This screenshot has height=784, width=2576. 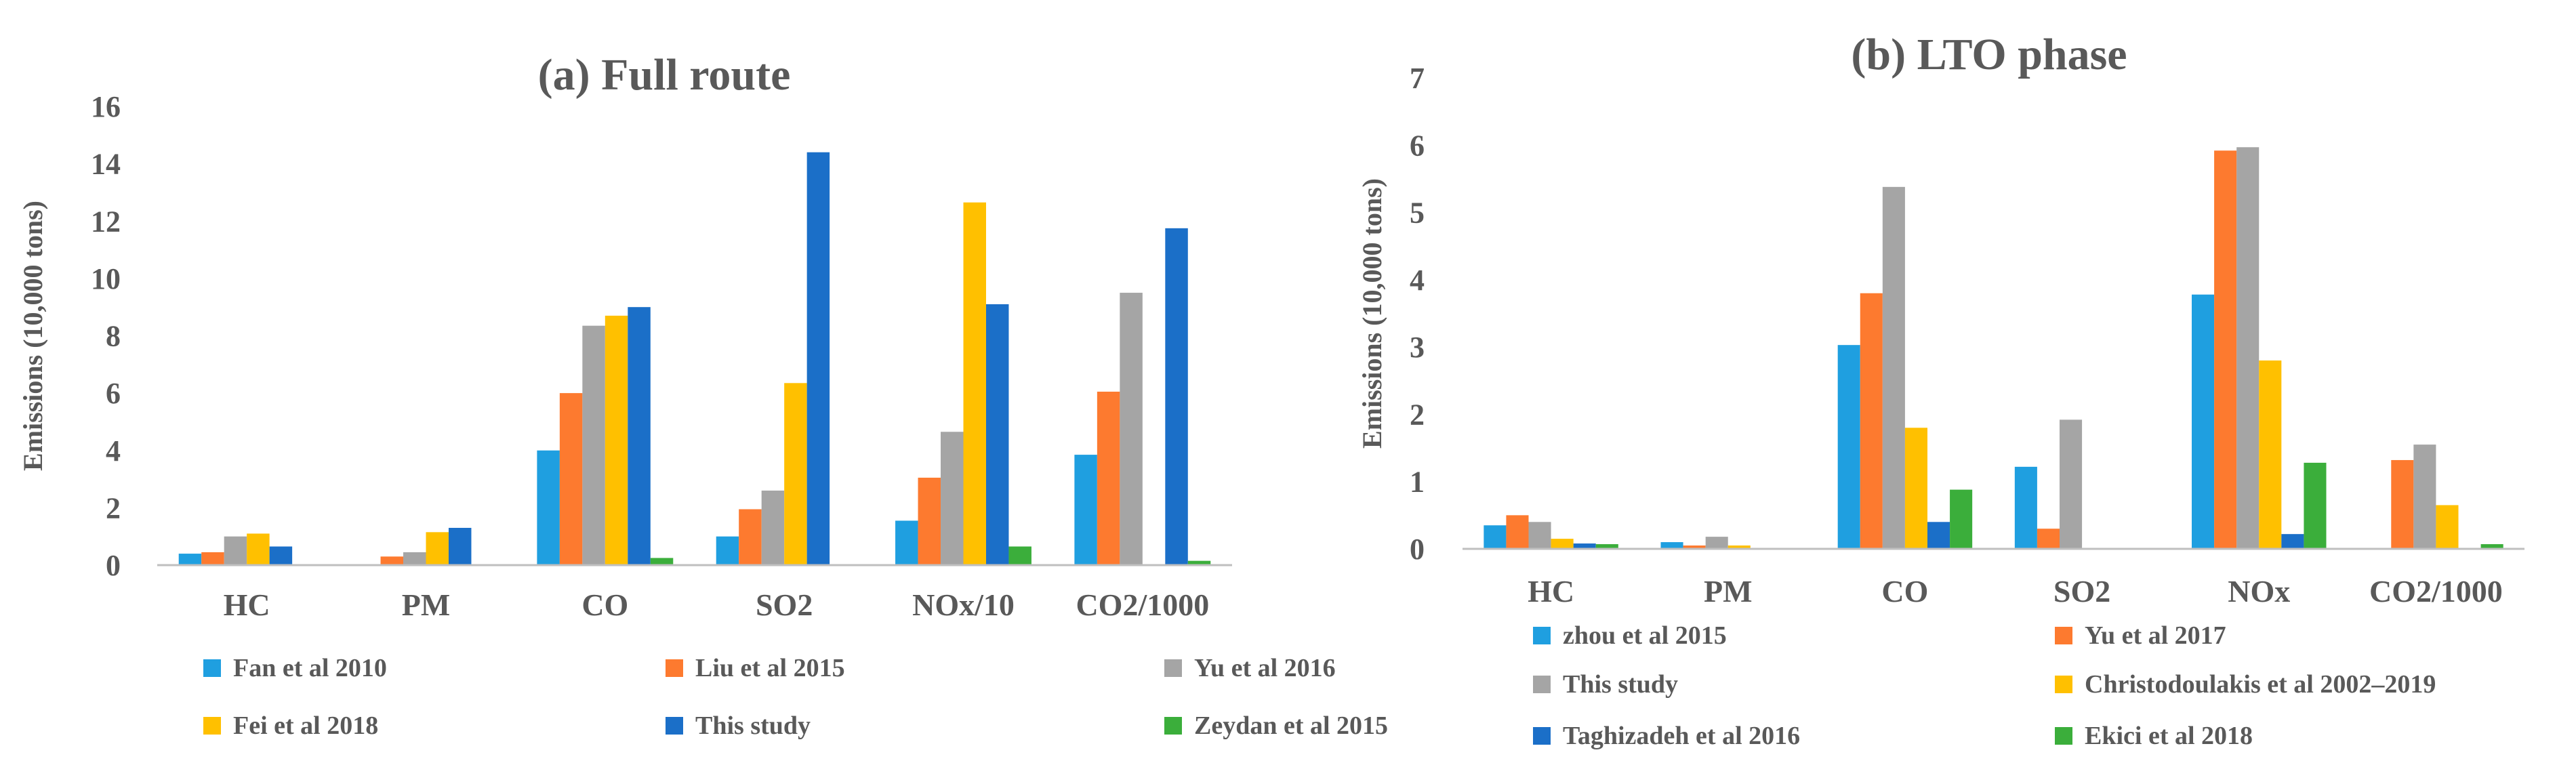 What do you see at coordinates (1739, 547) in the screenshot?
I see `bar-christodoulakis-et-al-2002-2019-pm` at bounding box center [1739, 547].